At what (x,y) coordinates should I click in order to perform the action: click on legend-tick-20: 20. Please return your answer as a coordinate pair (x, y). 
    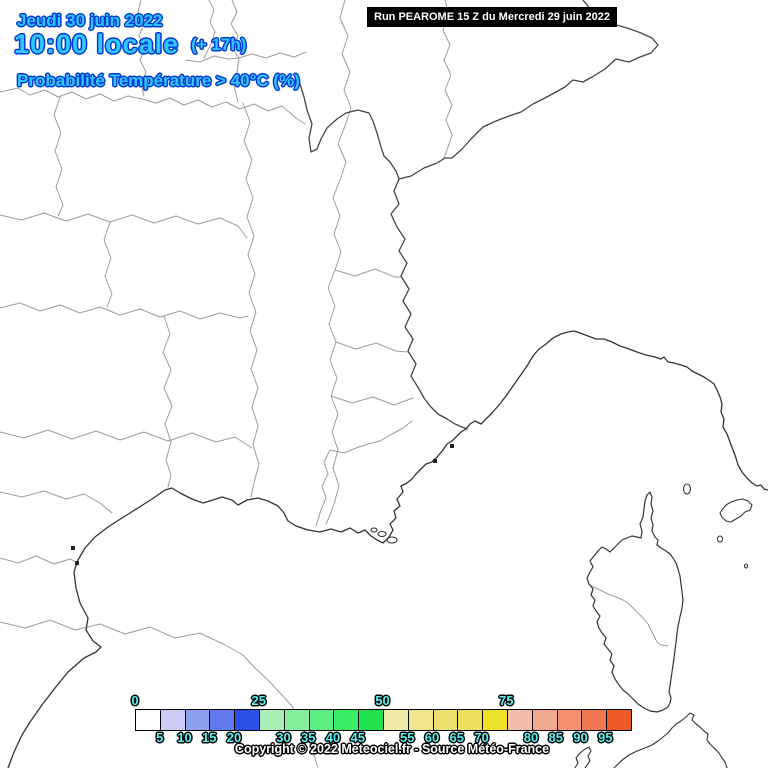
    Looking at the image, I should click on (234, 737).